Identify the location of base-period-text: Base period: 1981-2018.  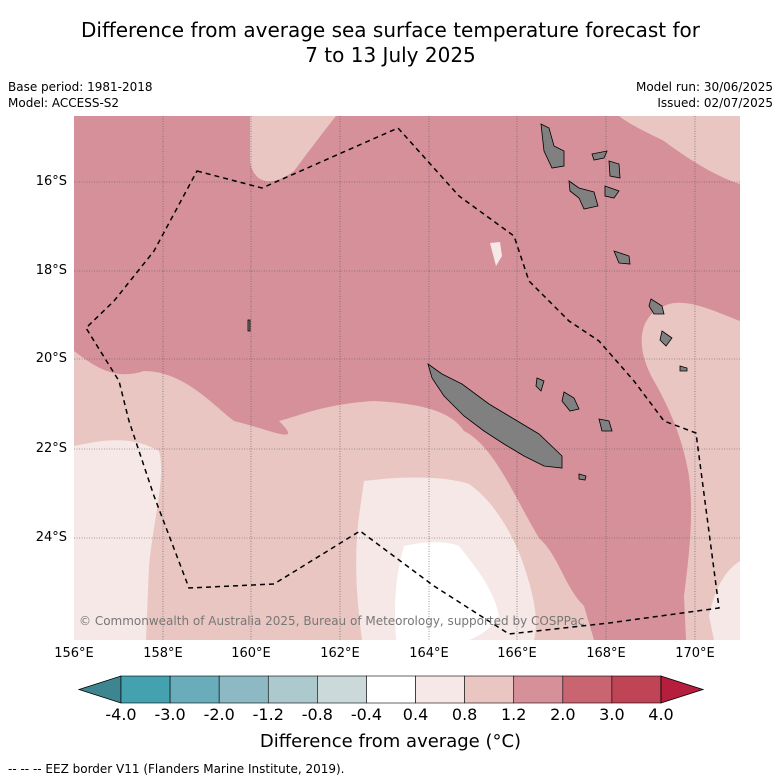
(80, 87).